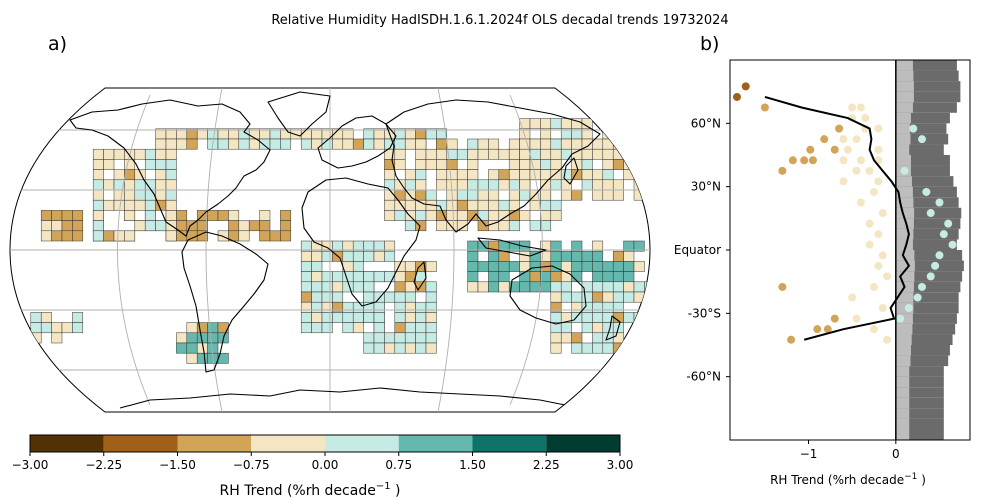 This screenshot has height=500, width=1000. I want to click on colorbar-tick-label: 1.50, so click(472, 465).